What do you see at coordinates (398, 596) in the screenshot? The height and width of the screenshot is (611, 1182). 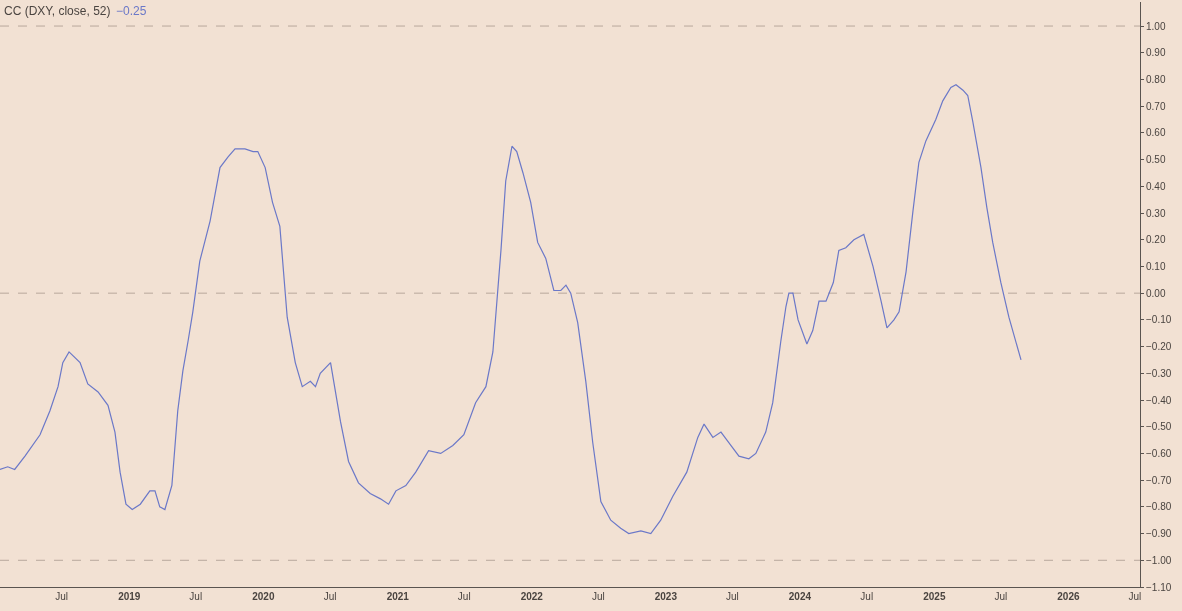 I see `x-tick-label: 2021` at bounding box center [398, 596].